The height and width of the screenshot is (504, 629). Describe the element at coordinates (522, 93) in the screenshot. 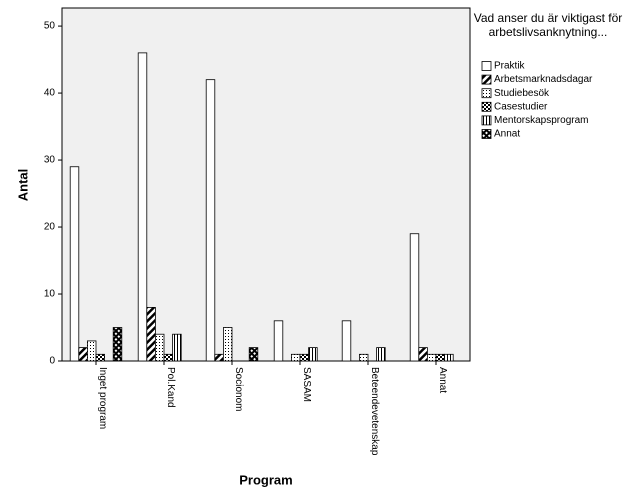

I see `legend-label: Studiebesök` at that location.